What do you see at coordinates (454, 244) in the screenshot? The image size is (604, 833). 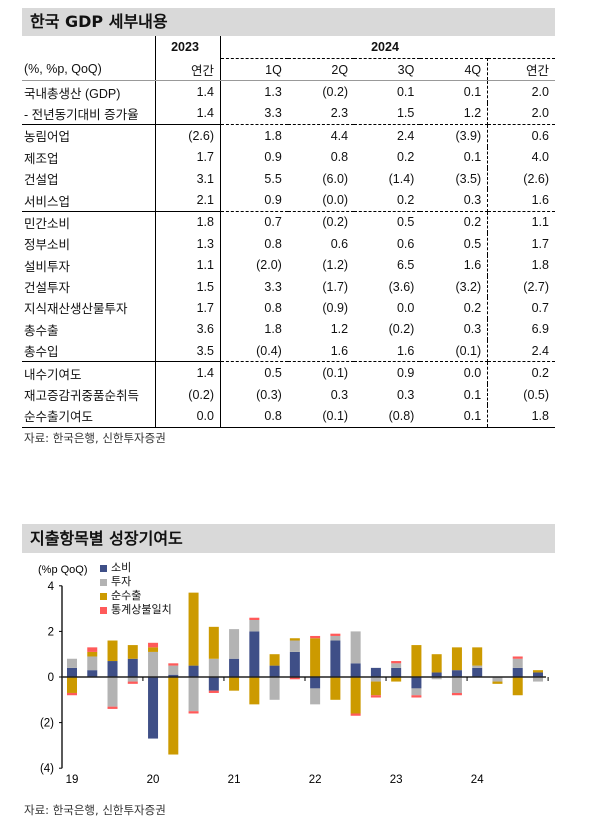 I see `cell-value: 0.5` at bounding box center [454, 244].